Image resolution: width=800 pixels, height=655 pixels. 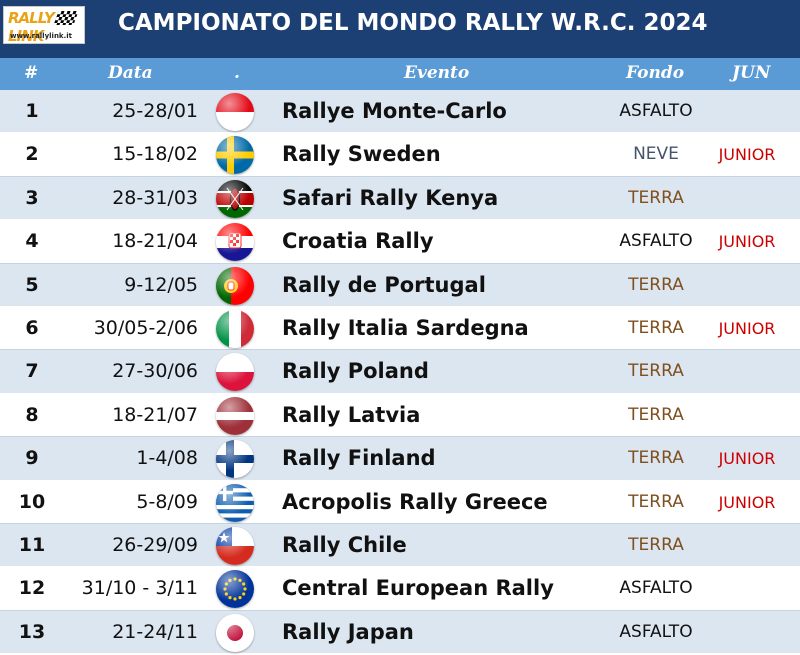 I want to click on round-number: 10, so click(x=32, y=501).